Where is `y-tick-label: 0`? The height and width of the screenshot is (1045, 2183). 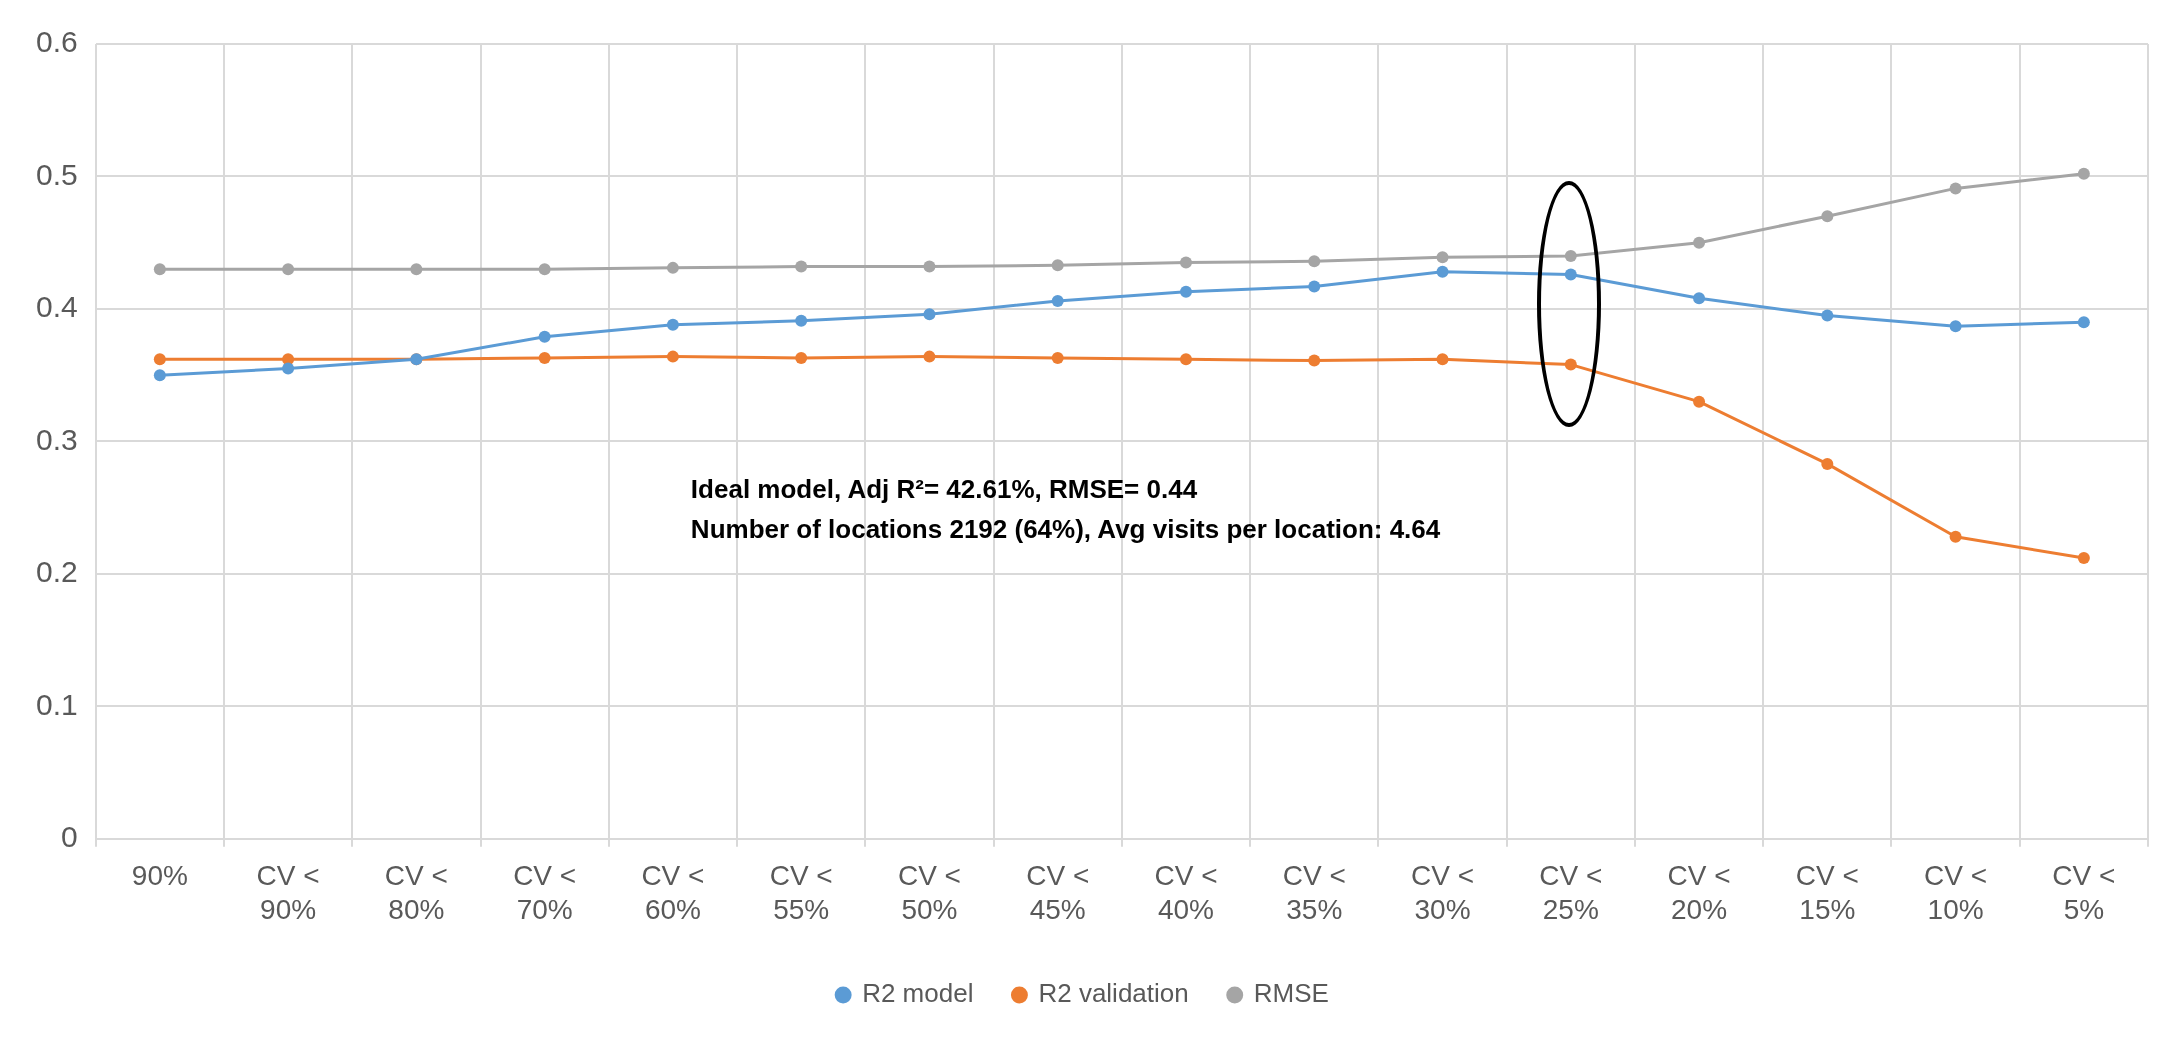 y-tick-label: 0 is located at coordinates (69, 837).